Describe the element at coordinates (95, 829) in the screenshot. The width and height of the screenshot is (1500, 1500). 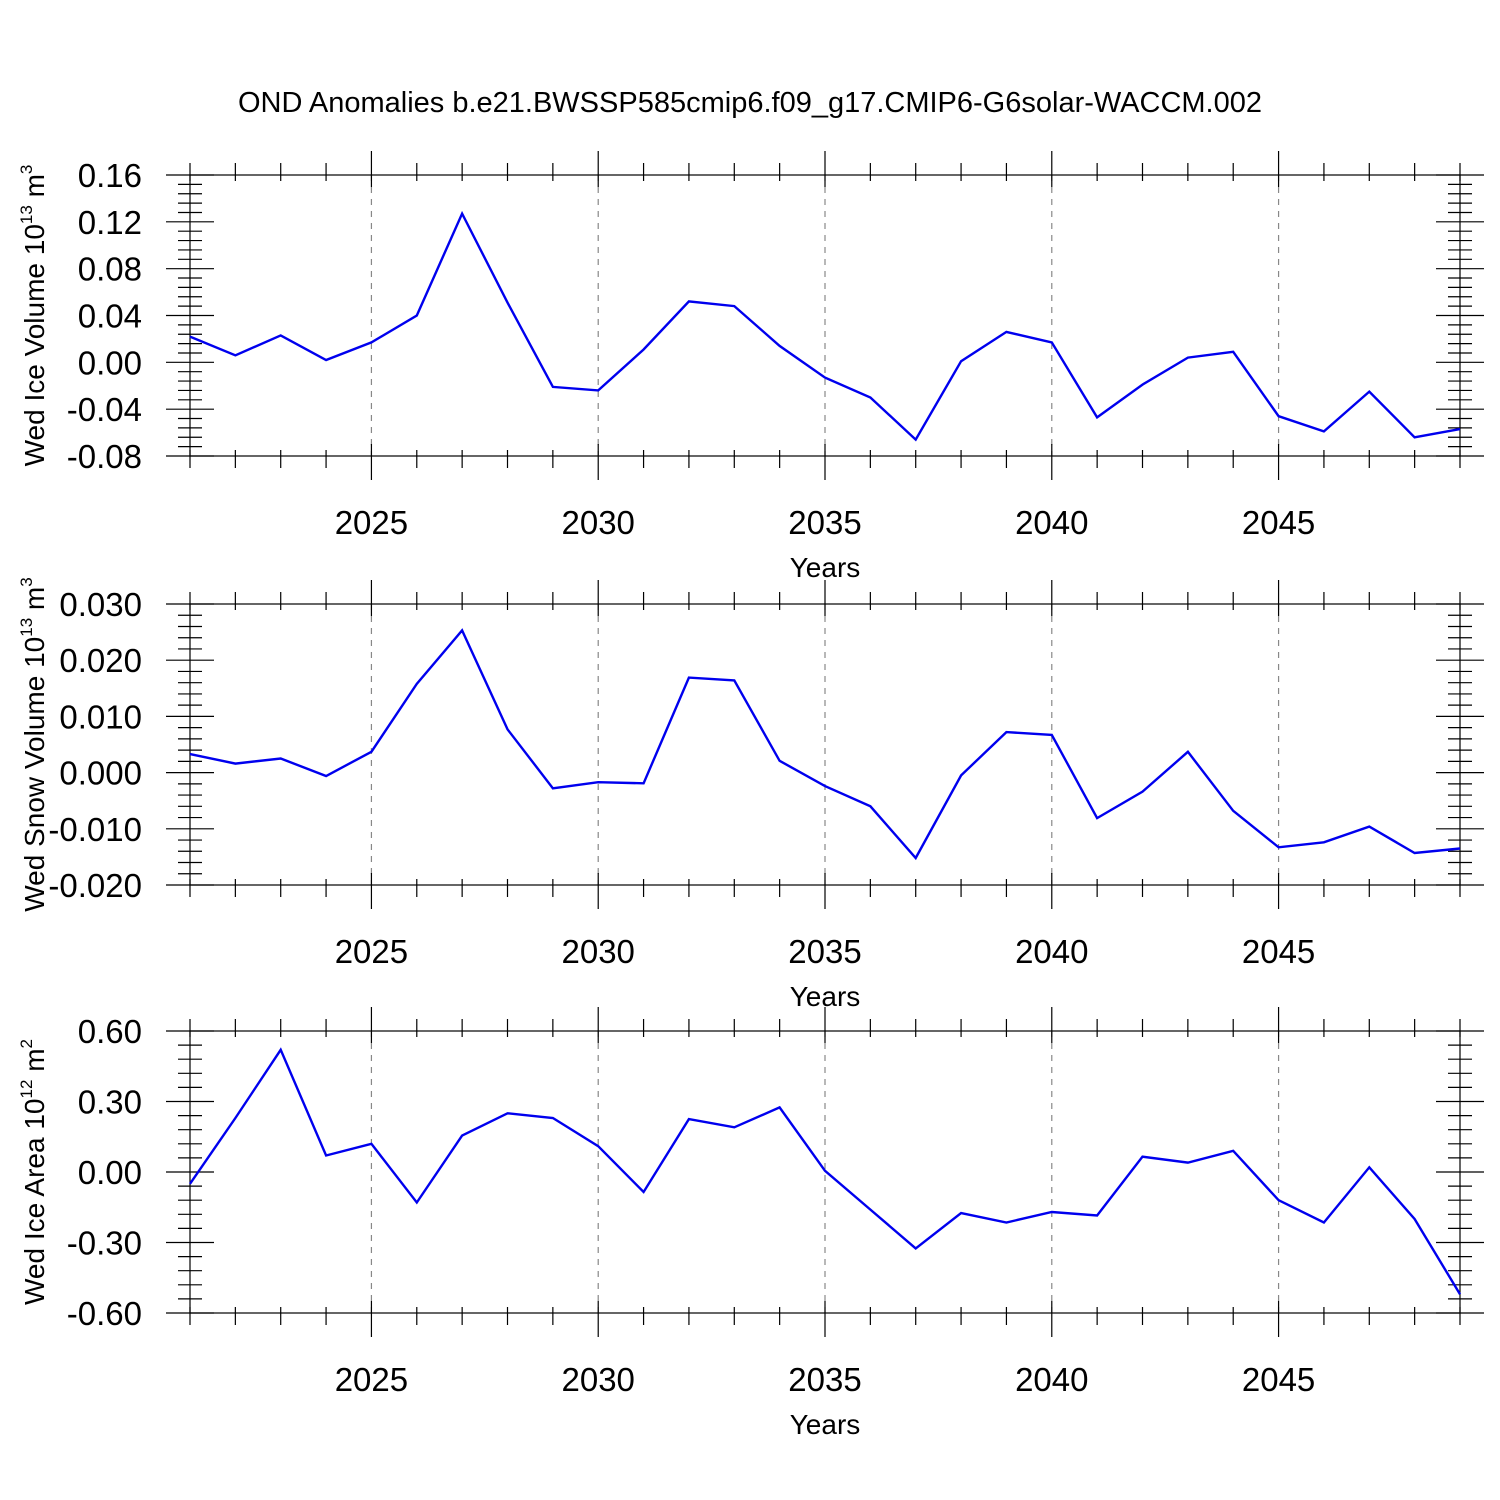
I see `y-tick-label: -0.010` at that location.